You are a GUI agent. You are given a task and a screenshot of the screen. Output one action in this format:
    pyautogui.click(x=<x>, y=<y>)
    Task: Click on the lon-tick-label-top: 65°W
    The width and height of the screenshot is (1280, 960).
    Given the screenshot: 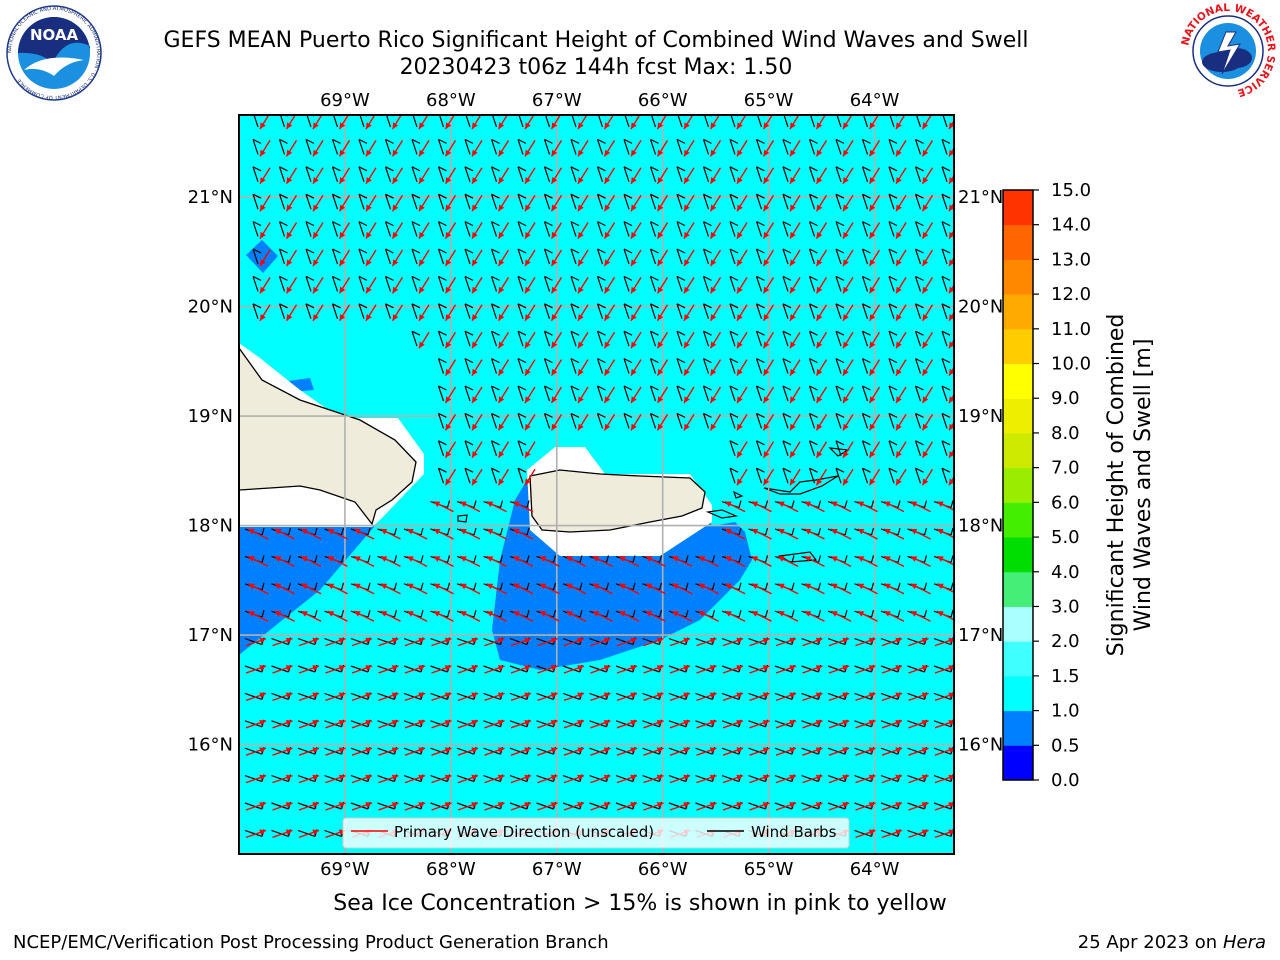 What is the action you would take?
    pyautogui.click(x=769, y=100)
    